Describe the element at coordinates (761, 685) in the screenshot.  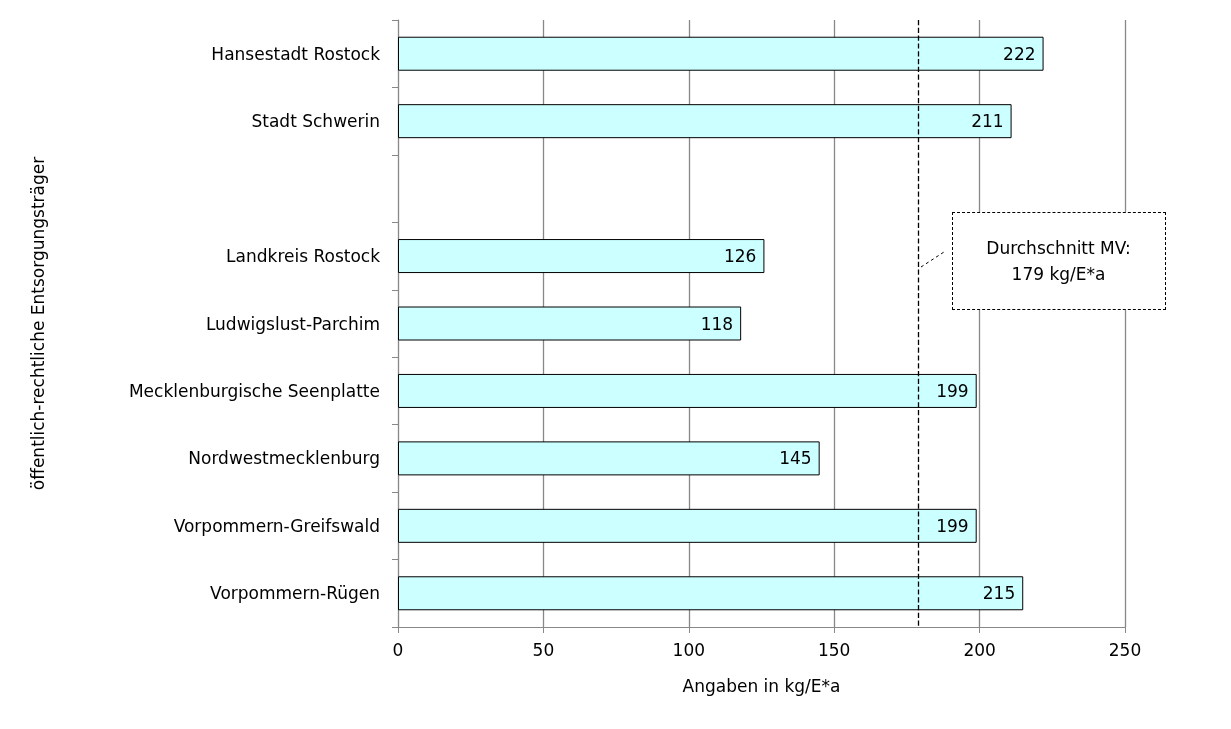
I see `x-axis-title: Angaben in kg/E*a` at that location.